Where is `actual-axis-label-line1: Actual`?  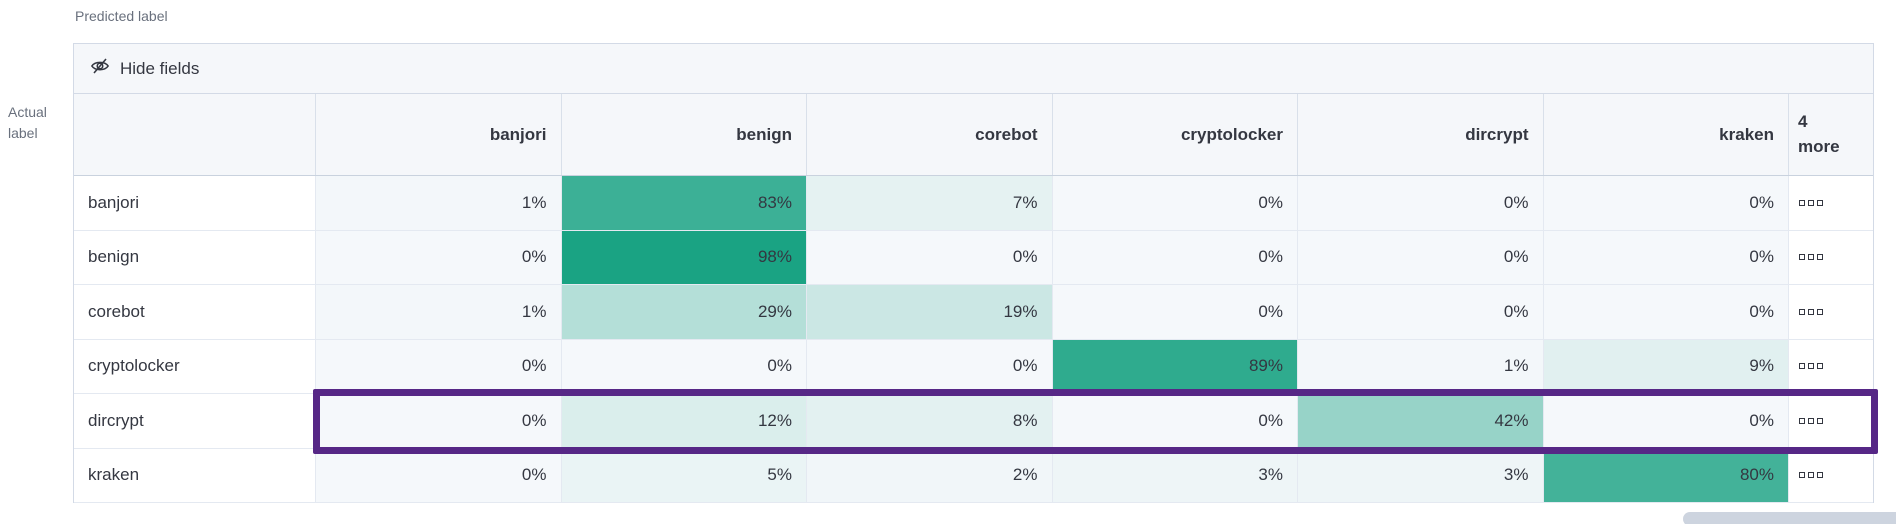
actual-axis-label-line1: Actual is located at coordinates (27, 112).